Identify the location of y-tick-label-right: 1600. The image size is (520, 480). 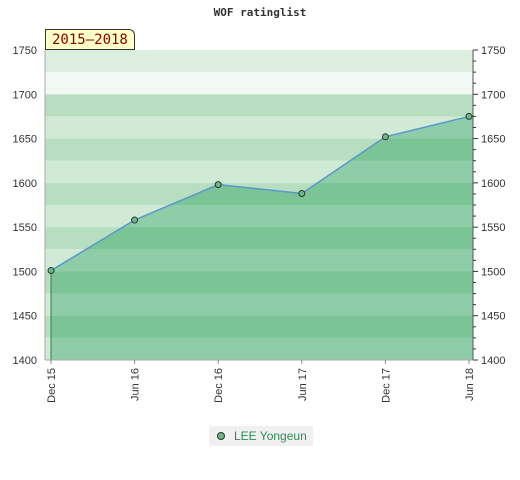
(493, 184).